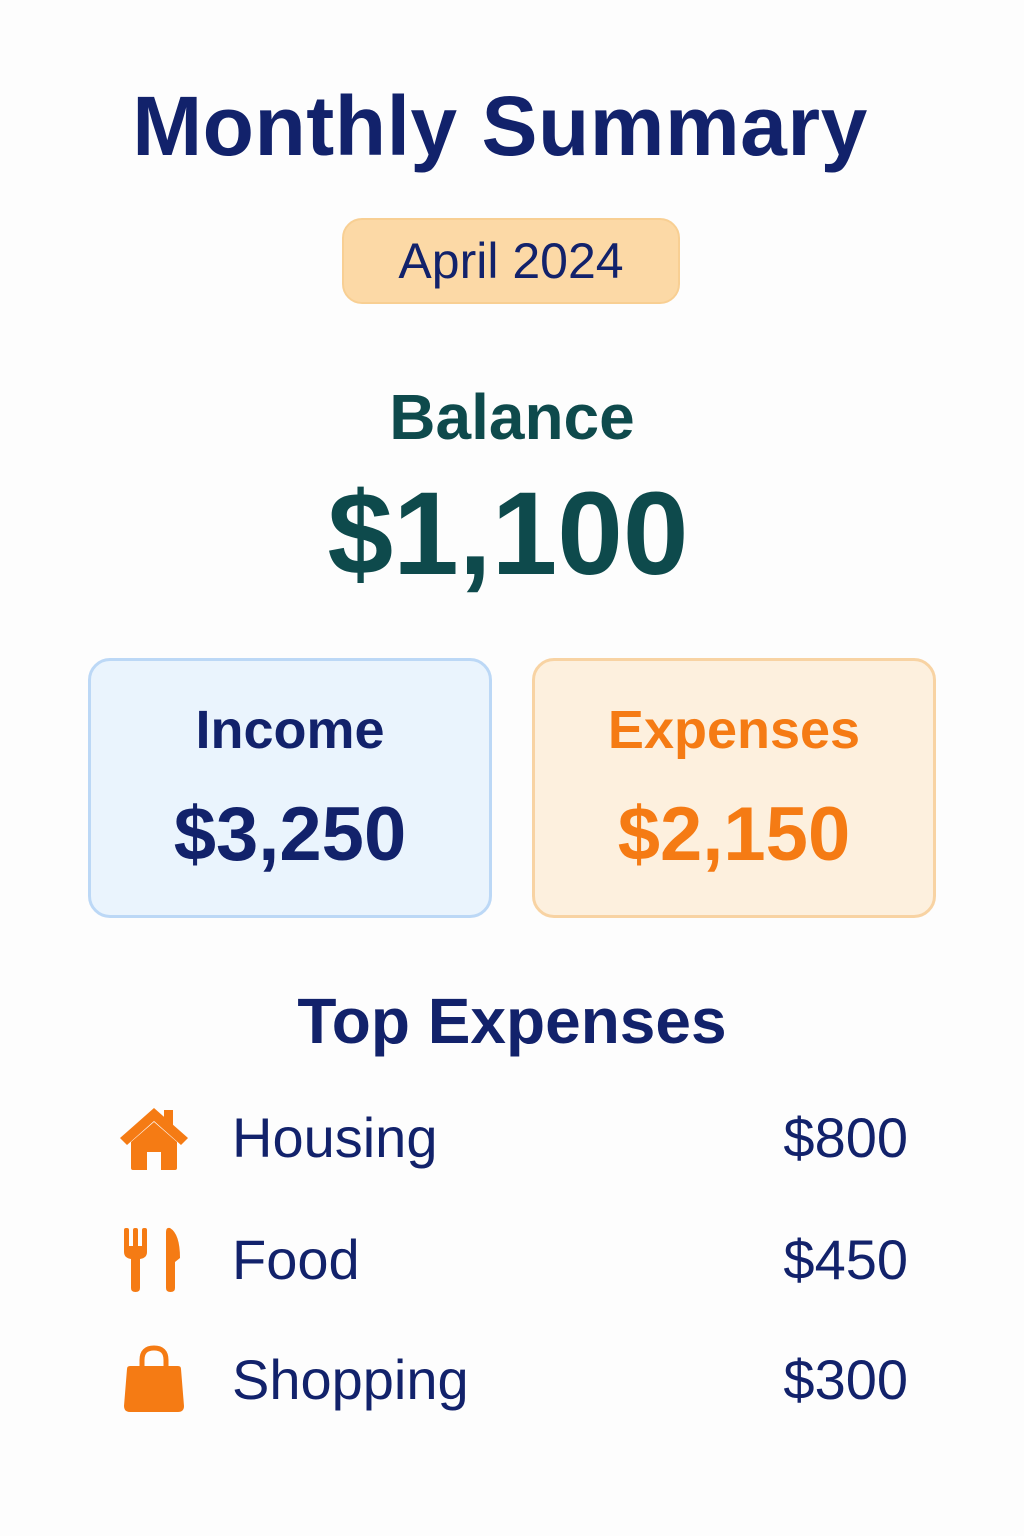 This screenshot has height=1536, width=1024. I want to click on balance-label: Balance, so click(512, 417).